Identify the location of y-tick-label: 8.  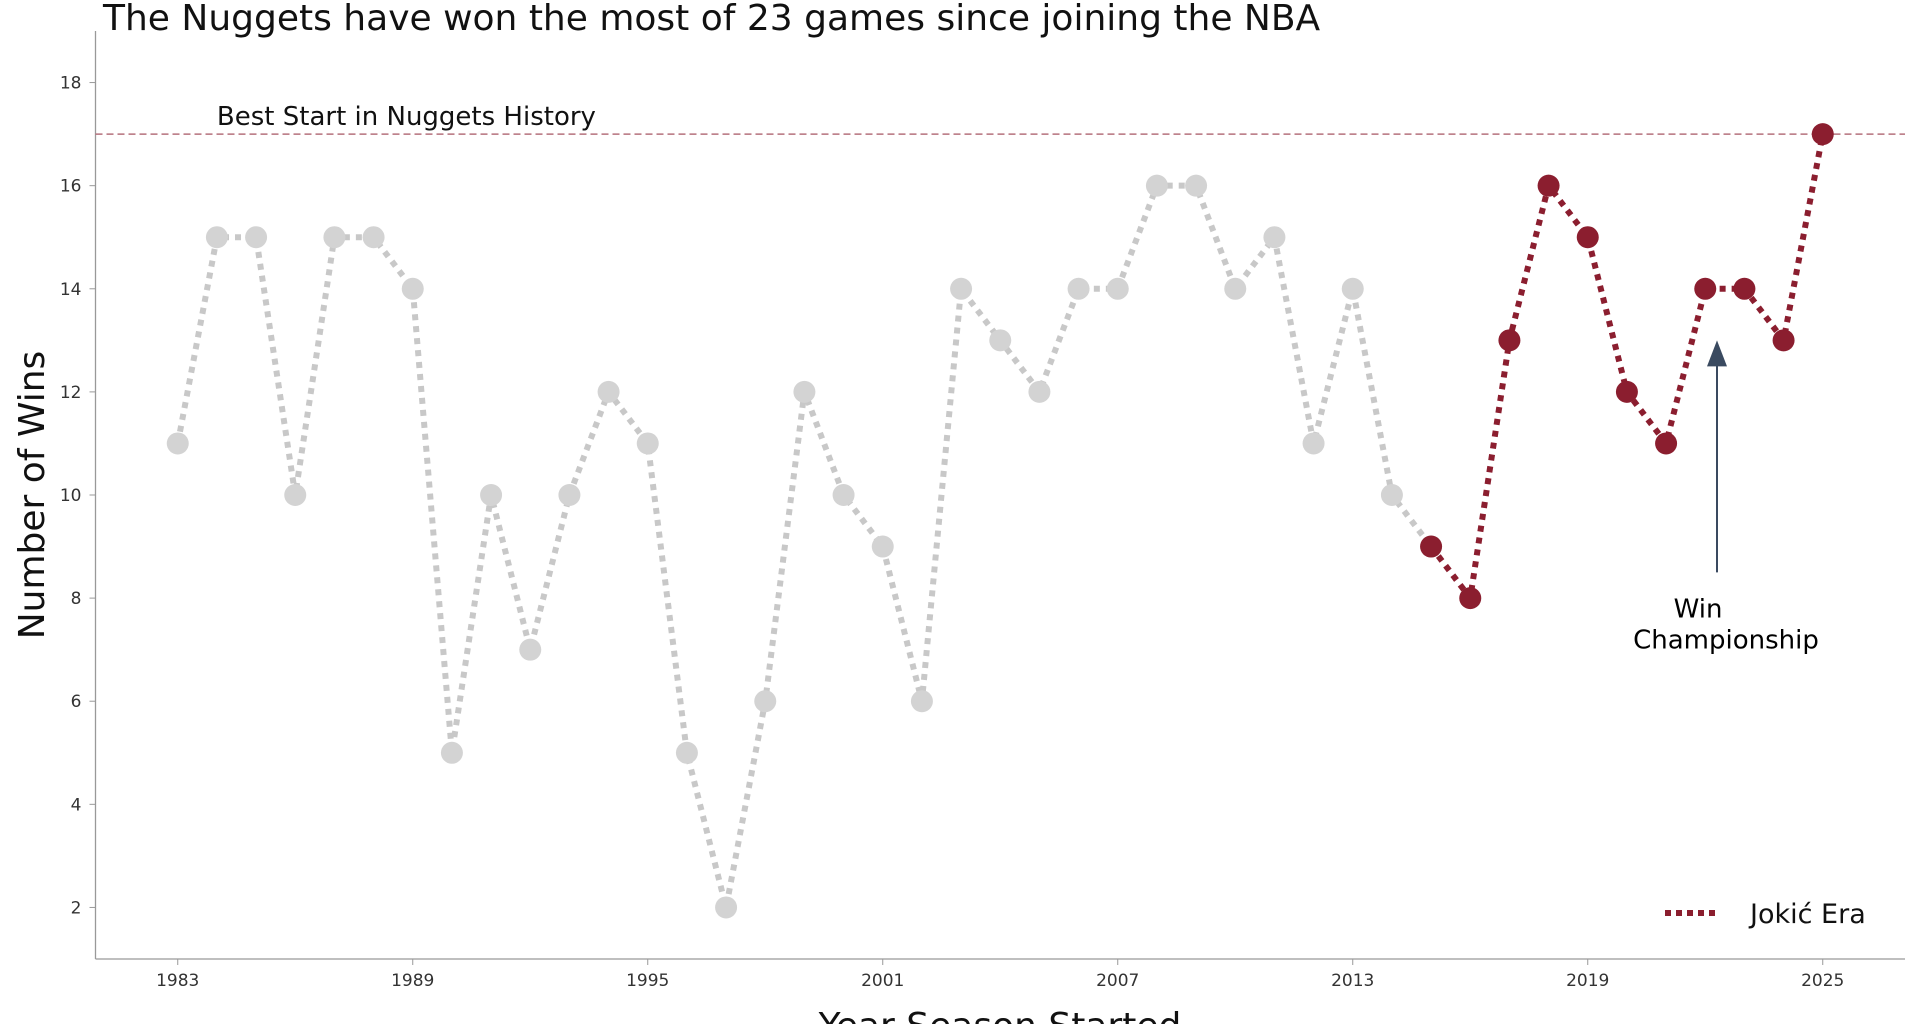
(76, 599).